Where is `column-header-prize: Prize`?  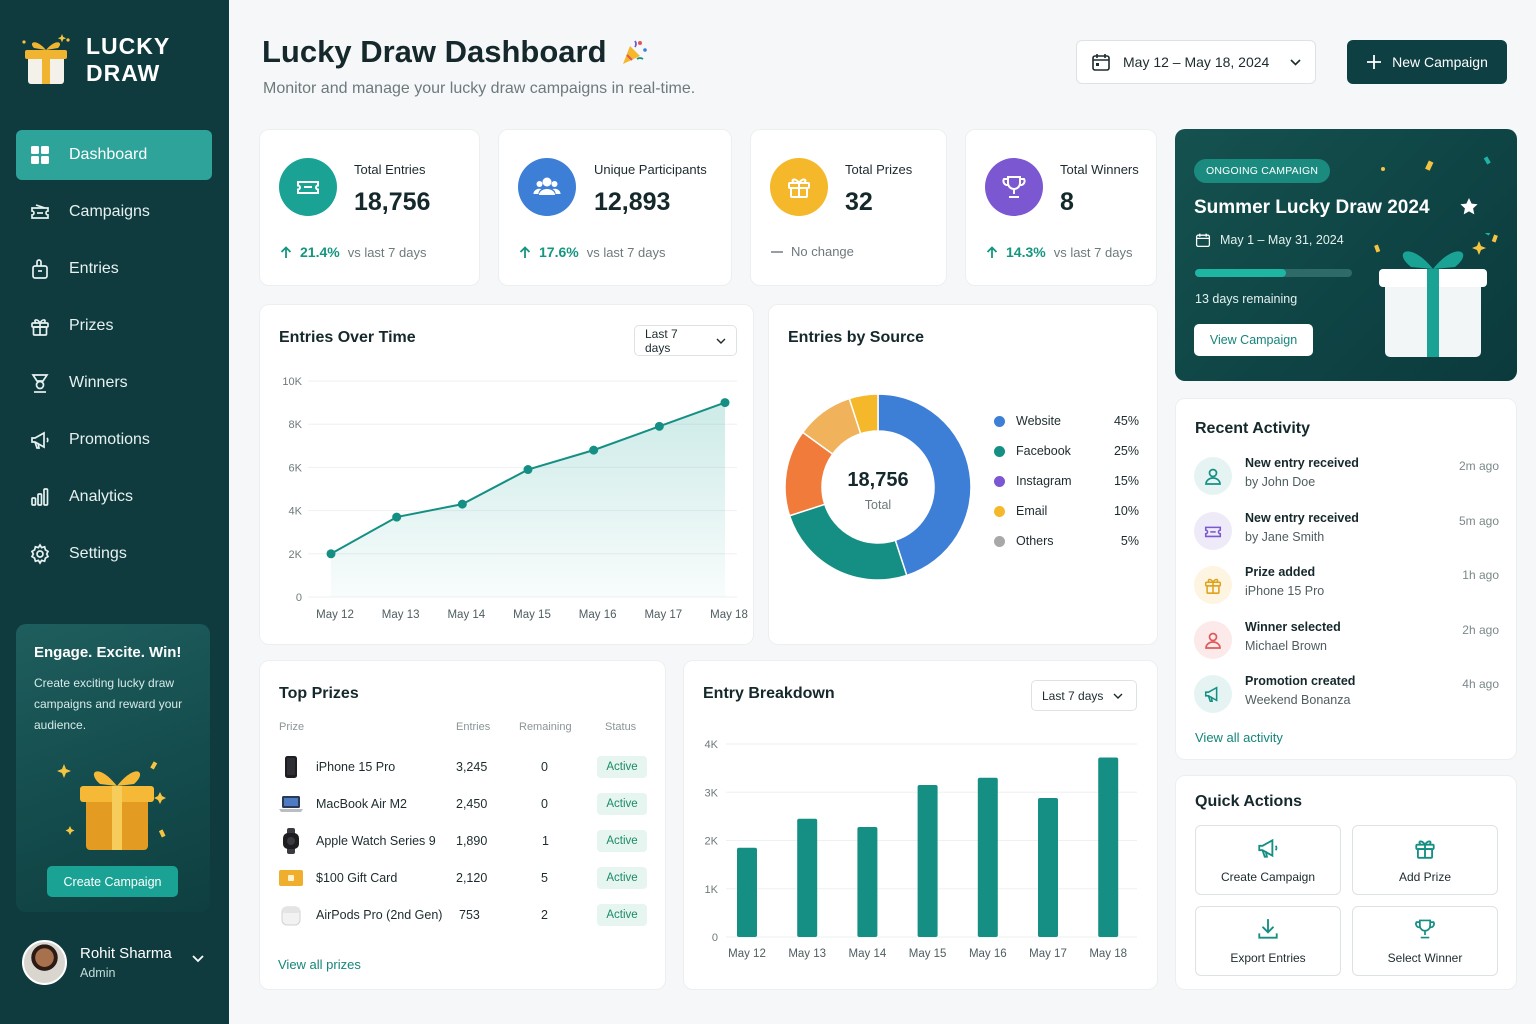
column-header-prize: Prize is located at coordinates (292, 727).